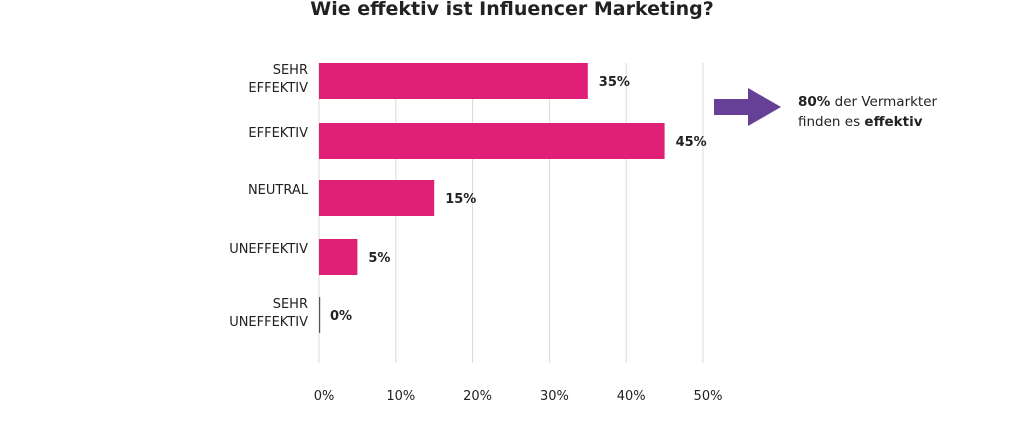 The width and height of the screenshot is (1024, 425). What do you see at coordinates (477, 396) in the screenshot?
I see `x-tick-label: 20%` at bounding box center [477, 396].